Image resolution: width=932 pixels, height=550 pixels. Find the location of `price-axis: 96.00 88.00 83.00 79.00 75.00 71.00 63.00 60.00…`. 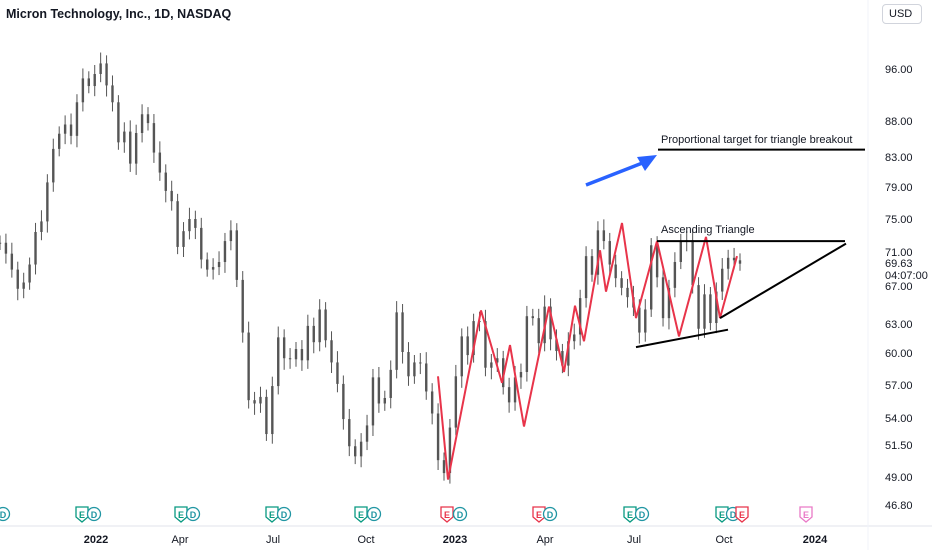

price-axis: 96.00 88.00 83.00 79.00 75.00 71.00 63.00 60.00… is located at coordinates (906, 288).